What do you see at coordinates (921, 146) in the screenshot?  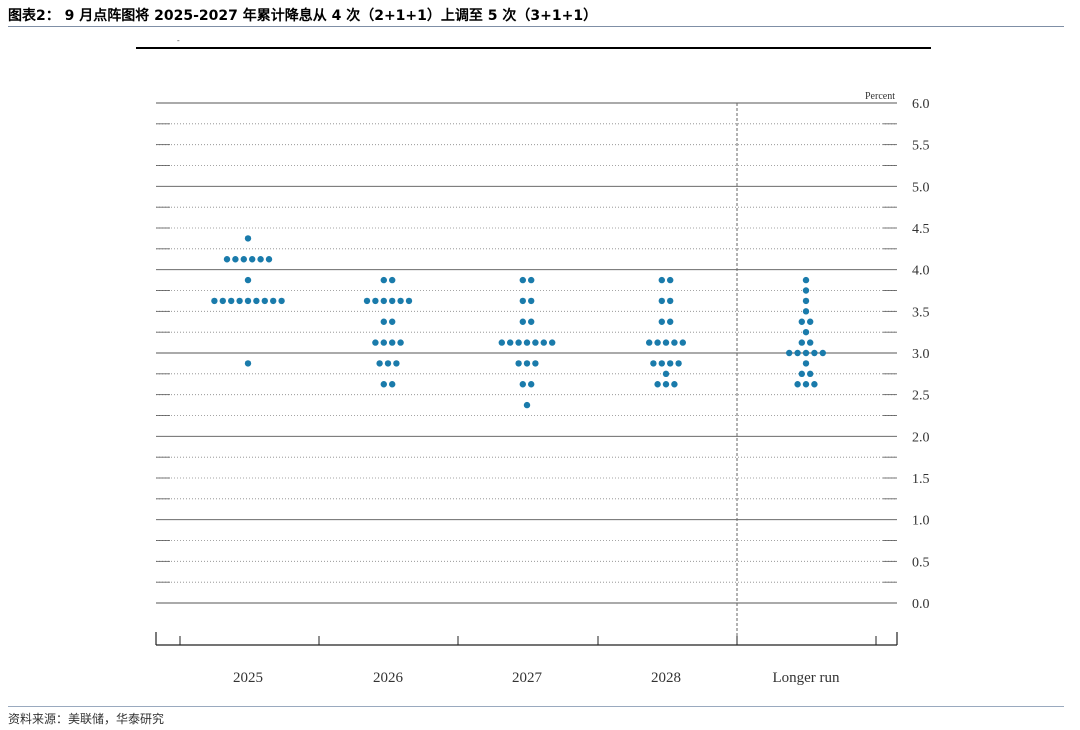 I see `y-tick-label: 5.5` at bounding box center [921, 146].